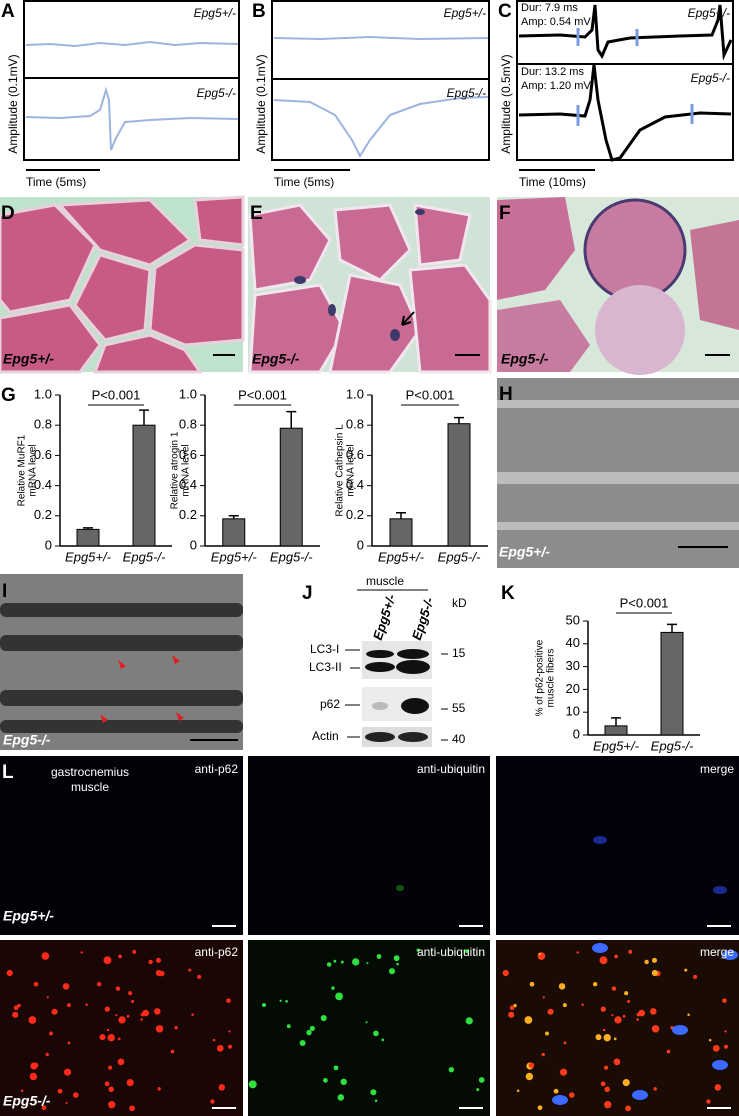  I want to click on y-tick-label: 50, so click(573, 619).